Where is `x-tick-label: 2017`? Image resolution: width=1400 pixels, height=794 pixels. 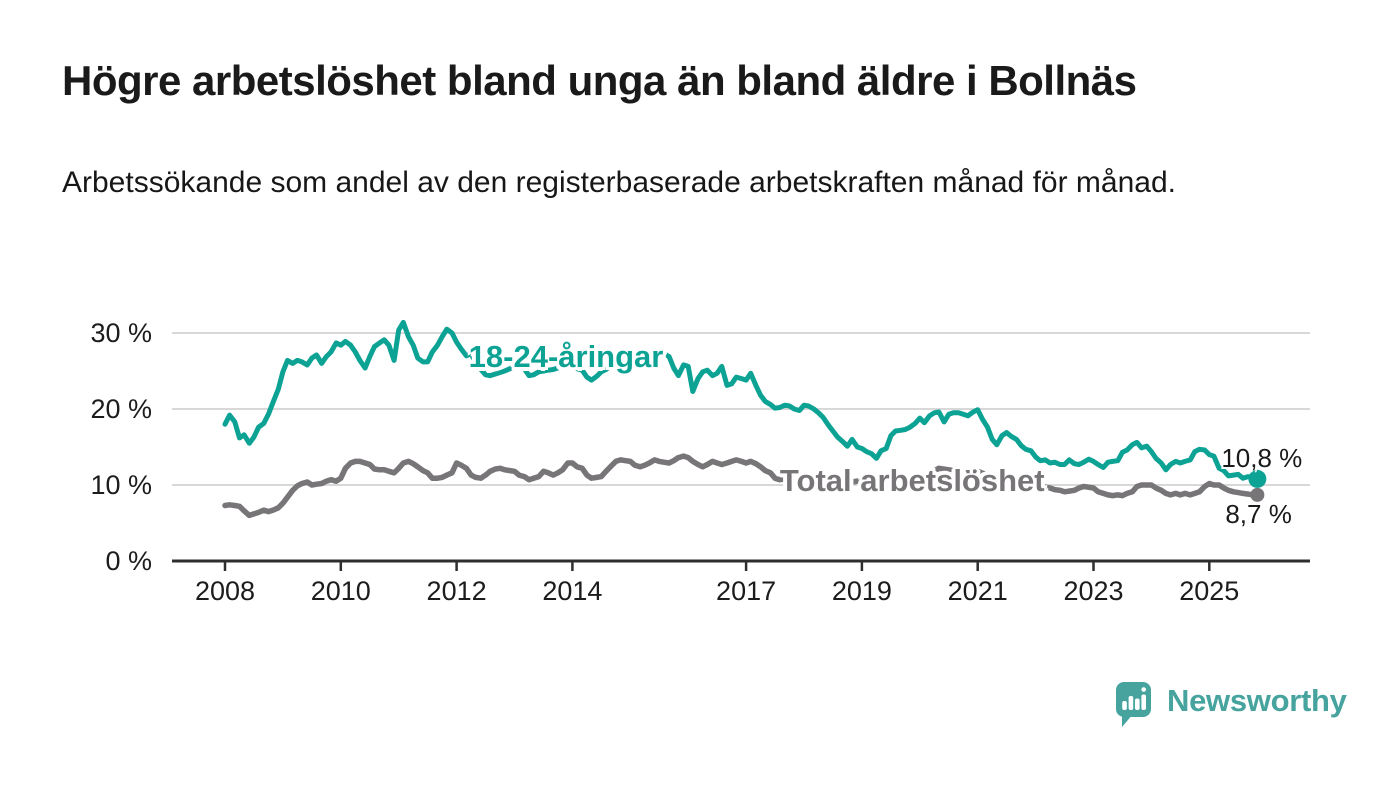 x-tick-label: 2017 is located at coordinates (746, 591).